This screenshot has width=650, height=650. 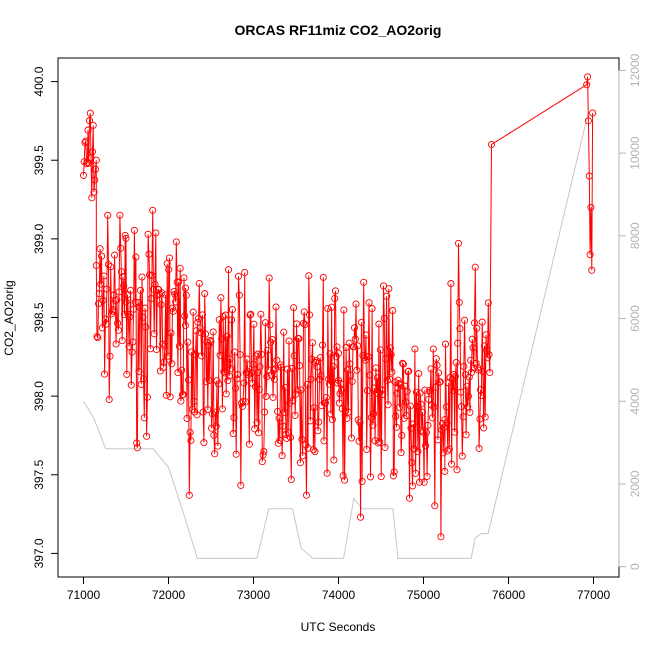 I want to click on chart-title: ORCAS RF11miz CO2_AO2orig, so click(x=338, y=30).